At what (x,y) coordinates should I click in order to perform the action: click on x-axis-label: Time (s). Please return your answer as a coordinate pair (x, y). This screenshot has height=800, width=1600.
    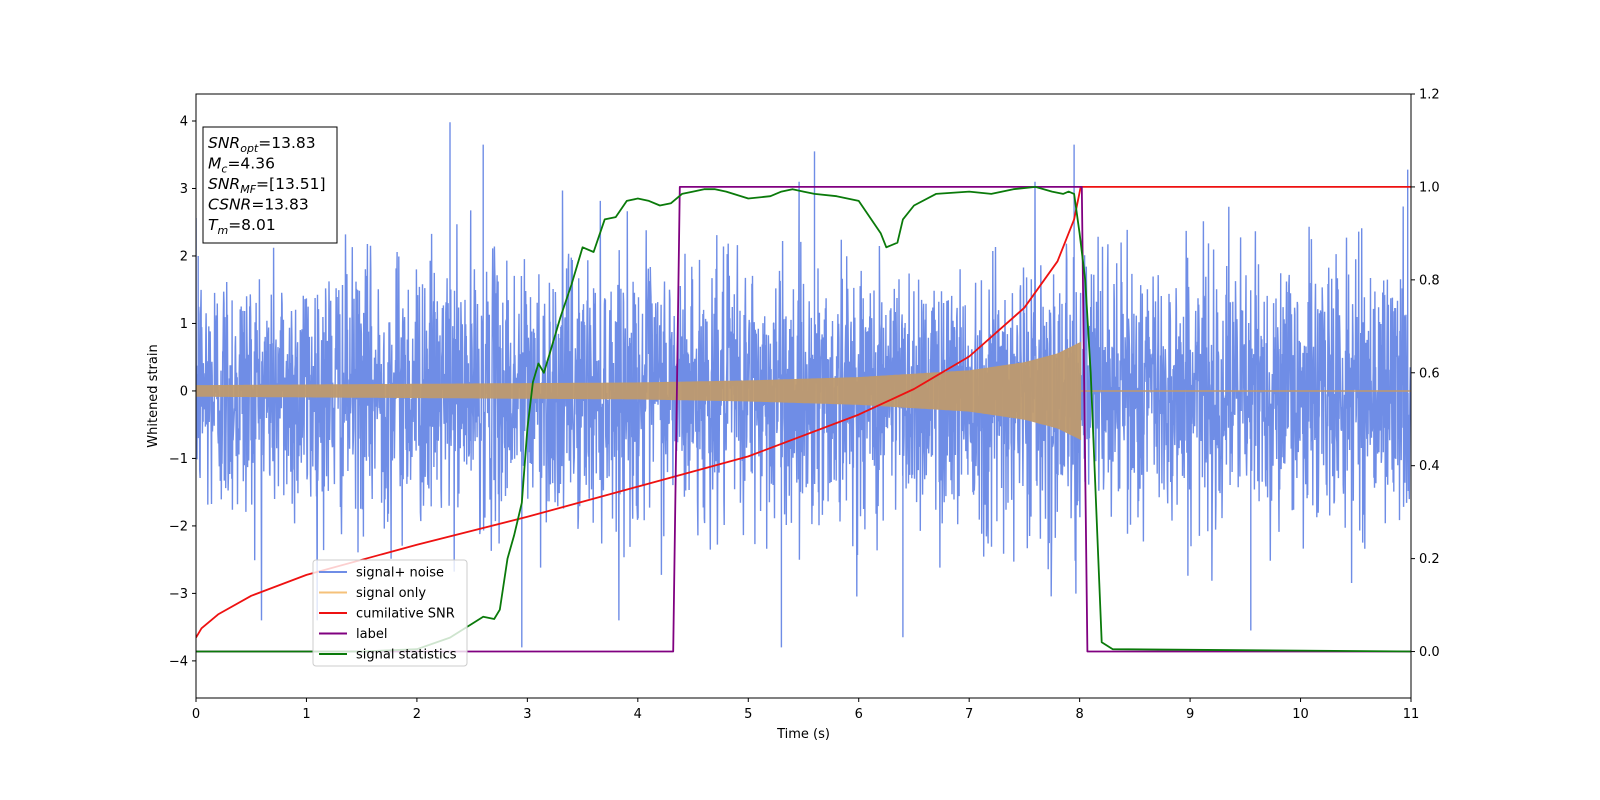
    Looking at the image, I should click on (803, 734).